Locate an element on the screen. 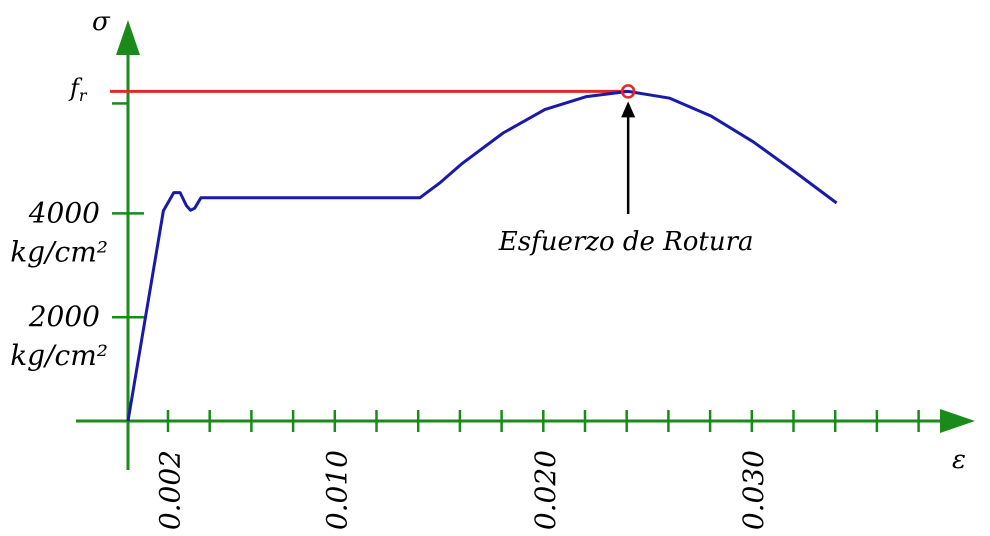 The width and height of the screenshot is (990, 536). y-axis-arrowhead is located at coordinates (128, 37).